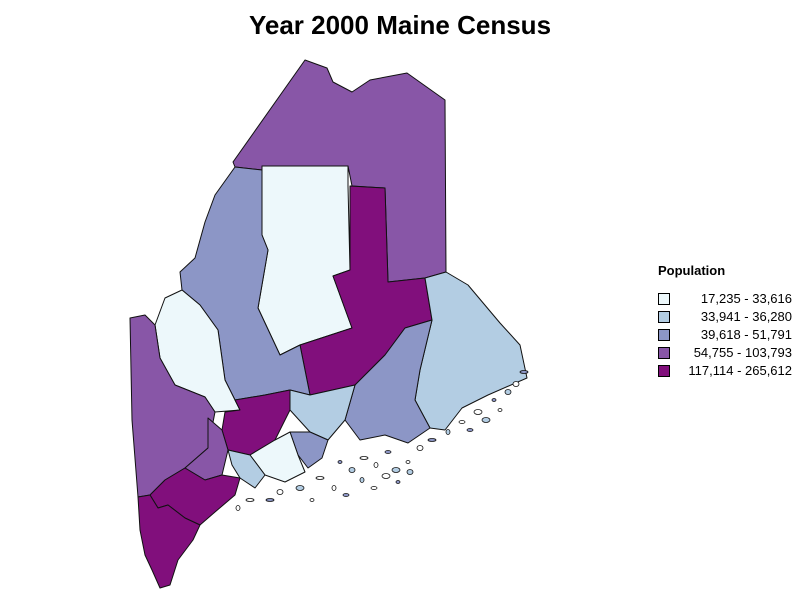  Describe the element at coordinates (692, 270) in the screenshot. I see `legend-title: Population` at that location.